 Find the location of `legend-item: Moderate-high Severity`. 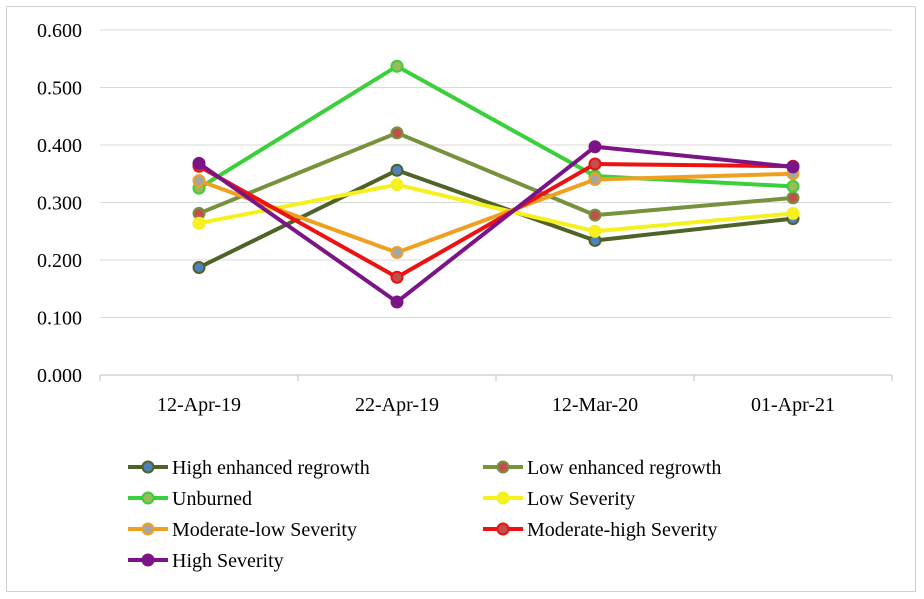

legend-item: Moderate-high Severity is located at coordinates (600, 530).